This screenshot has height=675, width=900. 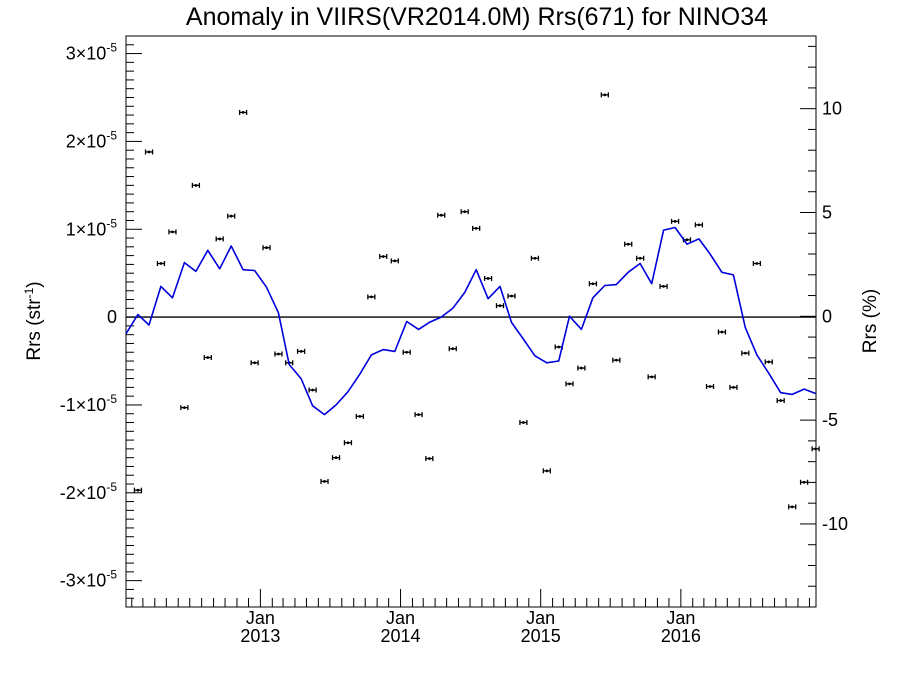 What do you see at coordinates (89, 403) in the screenshot?
I see `y-tick-label: -1×10⁻⁵` at bounding box center [89, 403].